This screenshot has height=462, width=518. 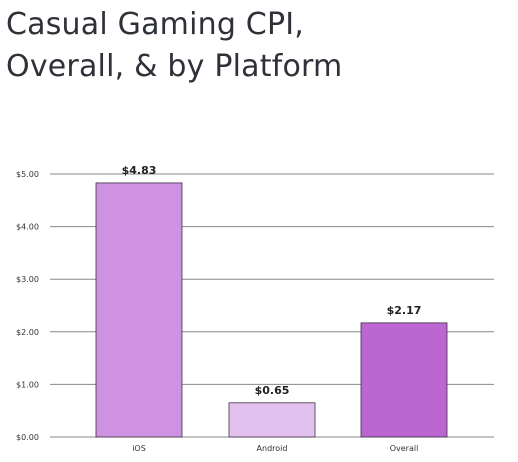 I want to click on y-tick-label: $5.00, so click(x=27, y=174).